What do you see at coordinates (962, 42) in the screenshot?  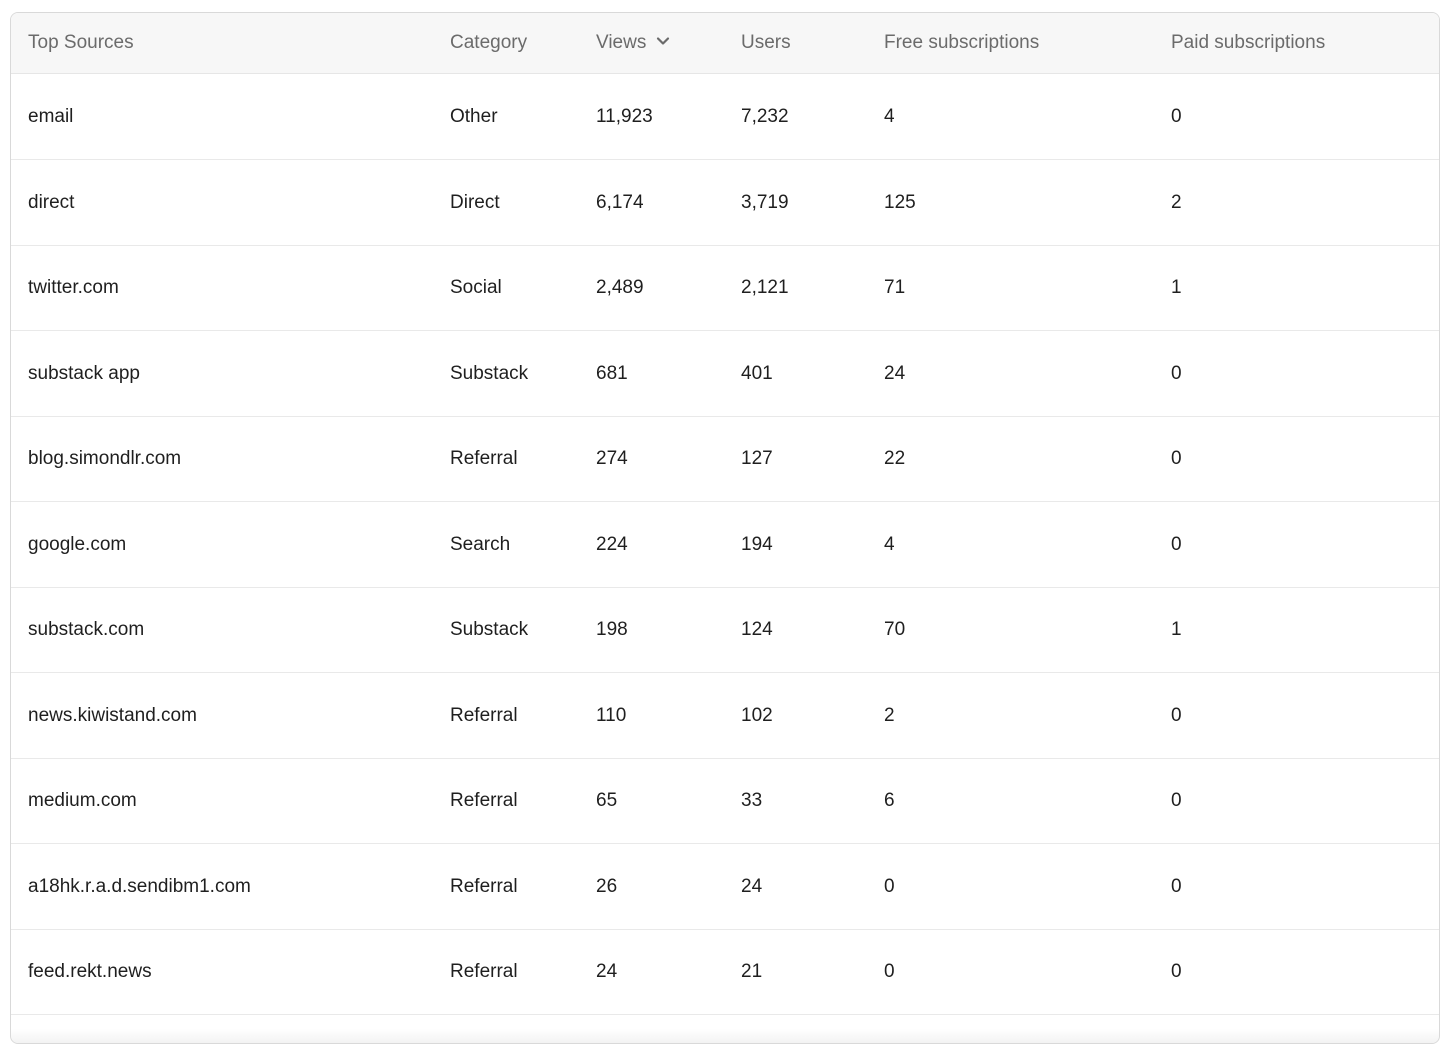 I see `column-header-free-subscriptions: Free subscriptions` at bounding box center [962, 42].